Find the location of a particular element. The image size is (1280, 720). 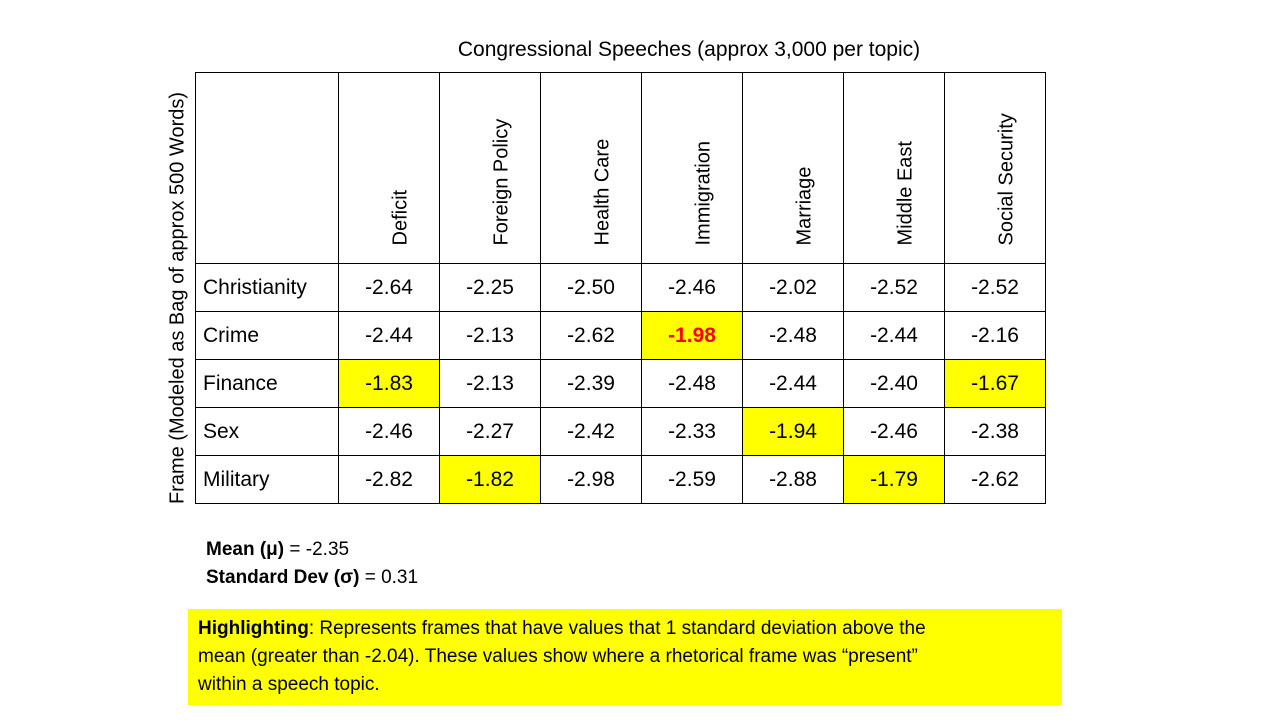

table-cell: -2.33 is located at coordinates (692, 431).